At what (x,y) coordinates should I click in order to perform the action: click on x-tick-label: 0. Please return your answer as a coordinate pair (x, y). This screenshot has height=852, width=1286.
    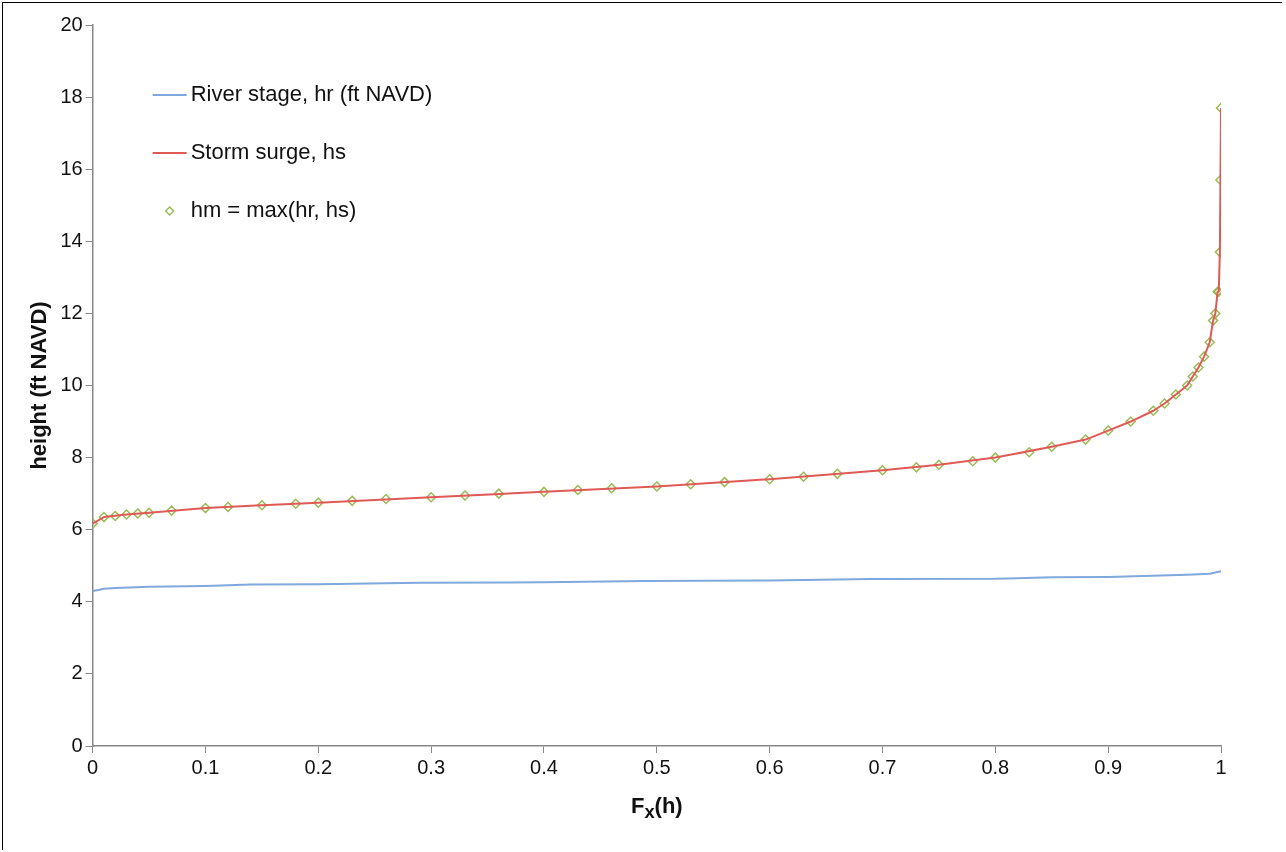
    Looking at the image, I should click on (93, 766).